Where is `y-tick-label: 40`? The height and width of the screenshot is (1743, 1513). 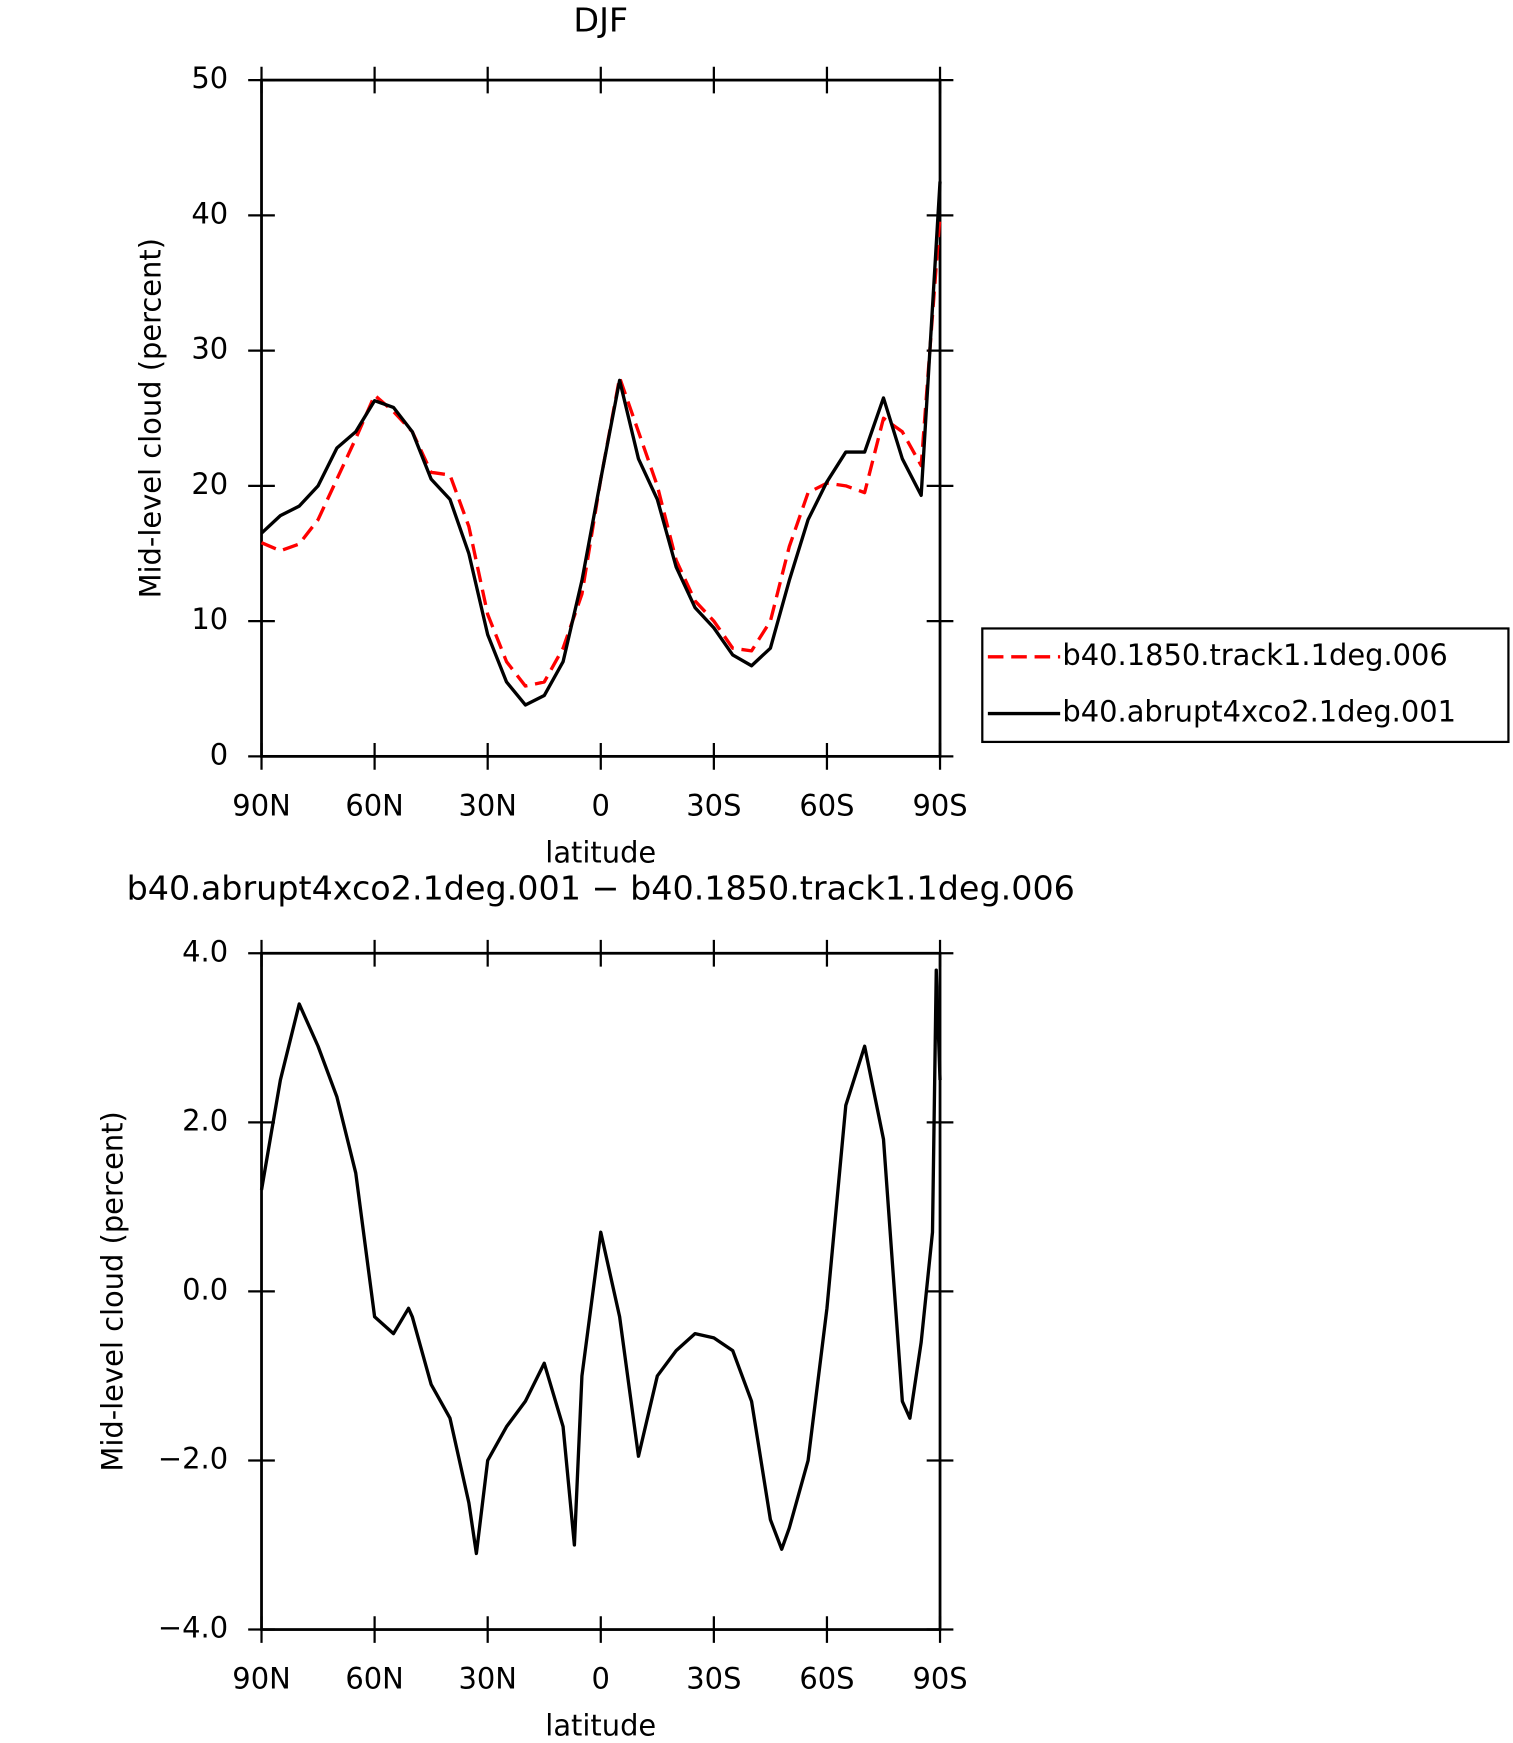
y-tick-label: 40 is located at coordinates (209, 213).